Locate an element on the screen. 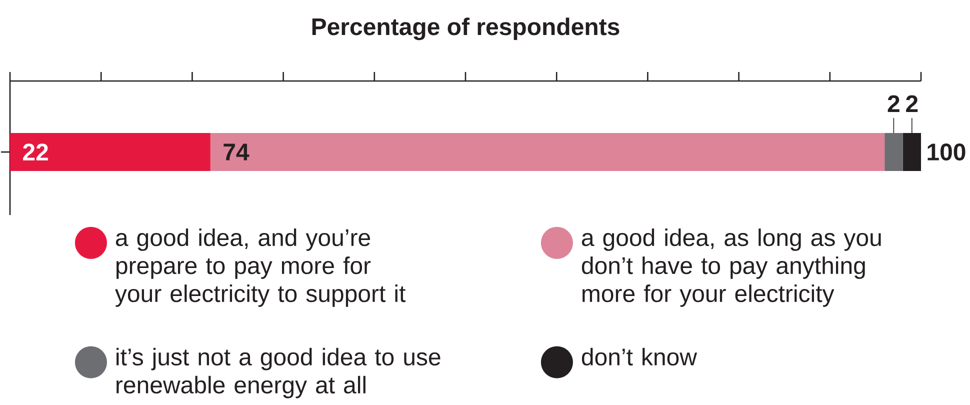 The height and width of the screenshot is (405, 970). chart-title: Percentage of respondents is located at coordinates (466, 29).